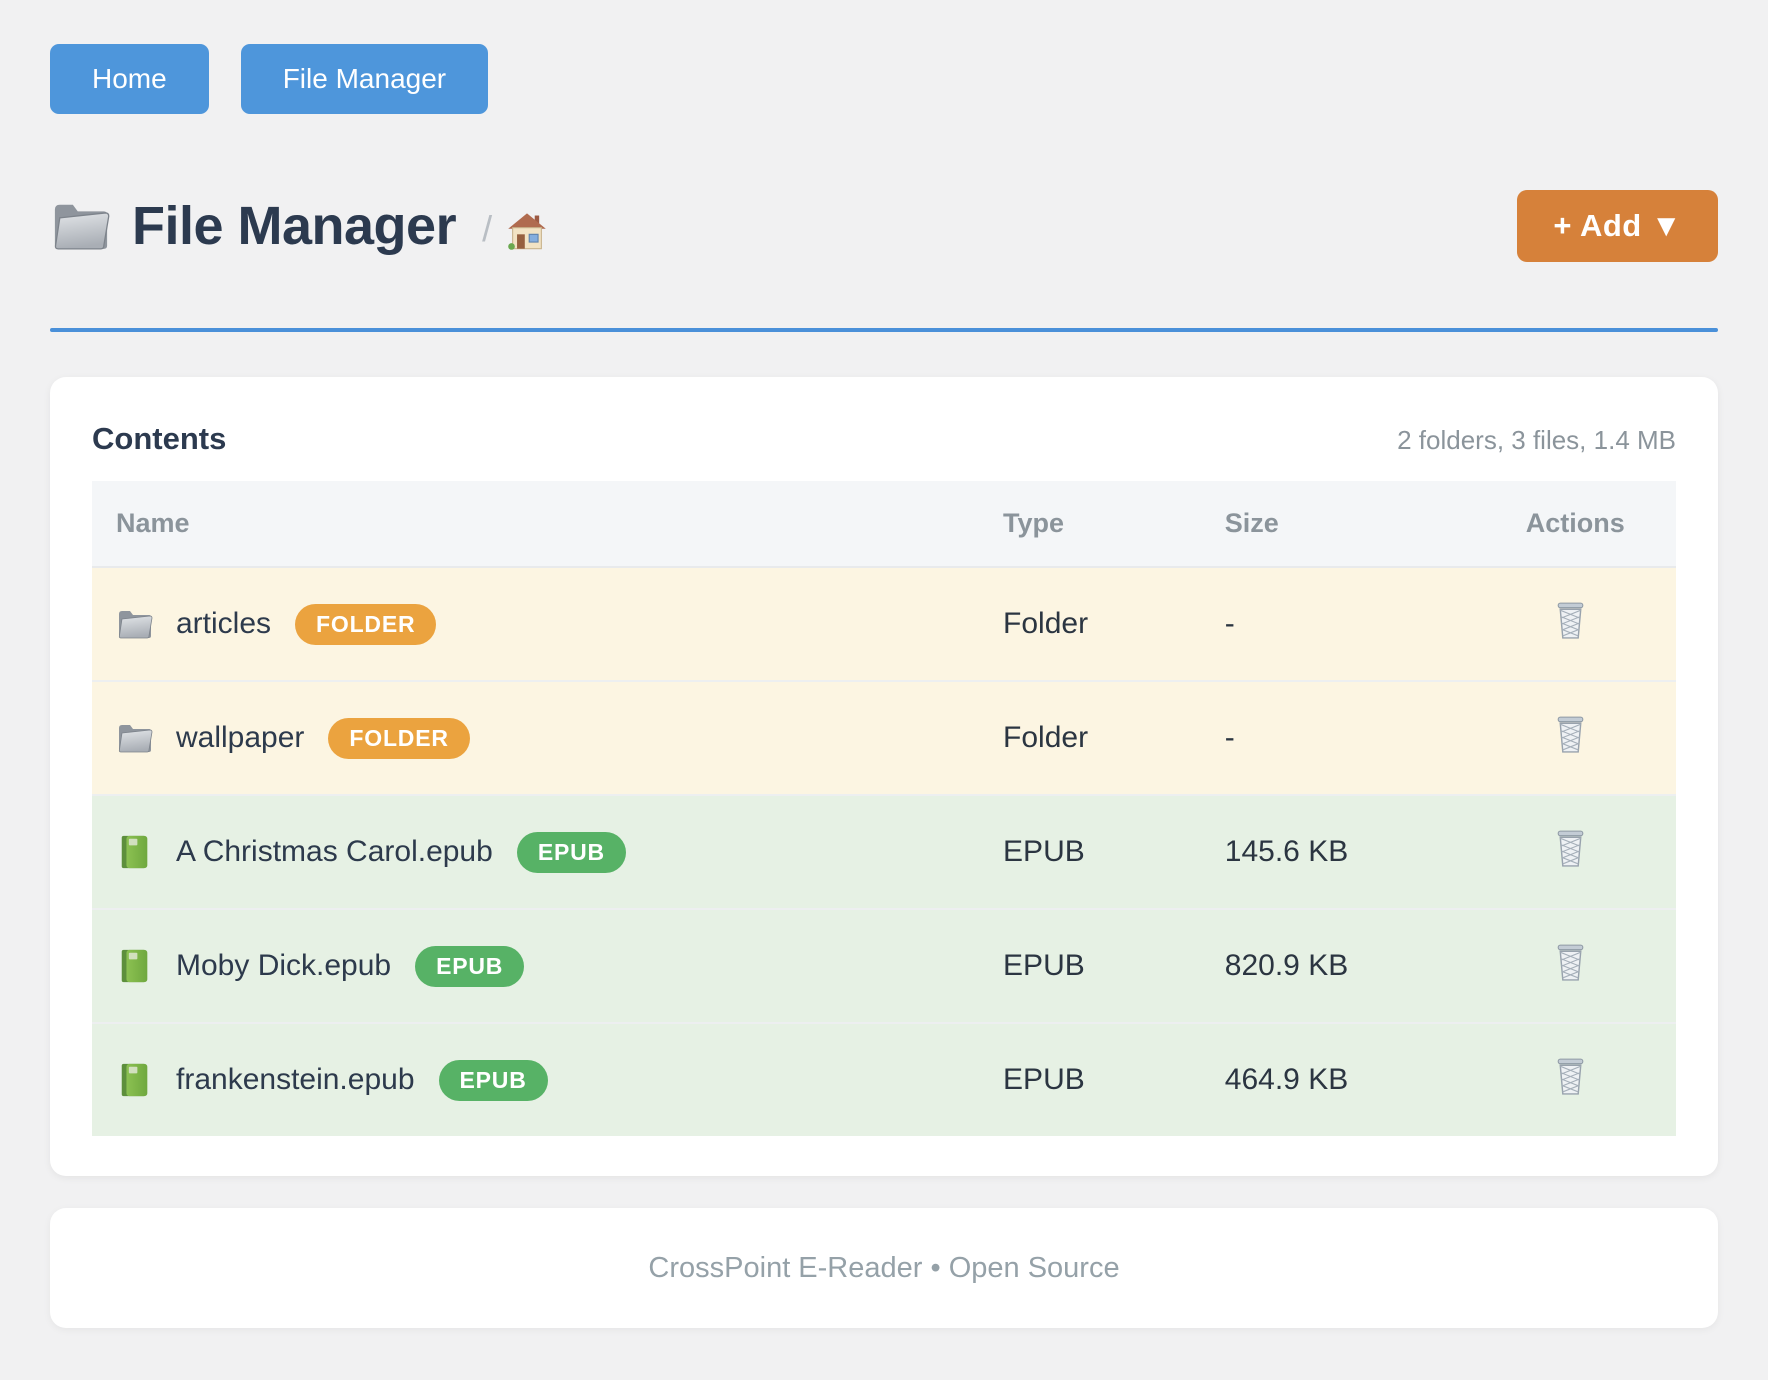 The height and width of the screenshot is (1380, 1768). What do you see at coordinates (240, 737) in the screenshot?
I see `file-name: wallpaper` at bounding box center [240, 737].